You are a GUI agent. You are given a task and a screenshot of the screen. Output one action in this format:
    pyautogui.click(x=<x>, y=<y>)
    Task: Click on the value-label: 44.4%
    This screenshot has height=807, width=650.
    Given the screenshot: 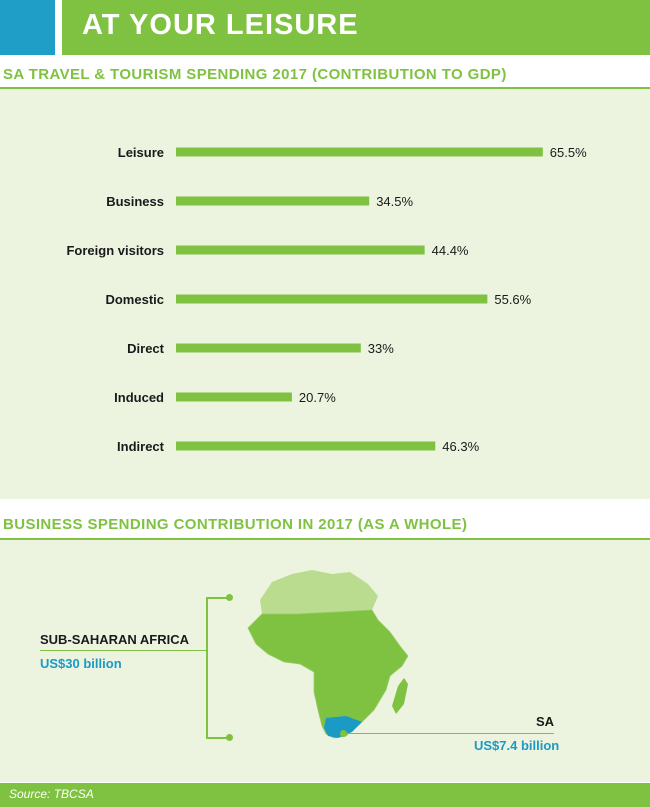 What is the action you would take?
    pyautogui.click(x=450, y=250)
    